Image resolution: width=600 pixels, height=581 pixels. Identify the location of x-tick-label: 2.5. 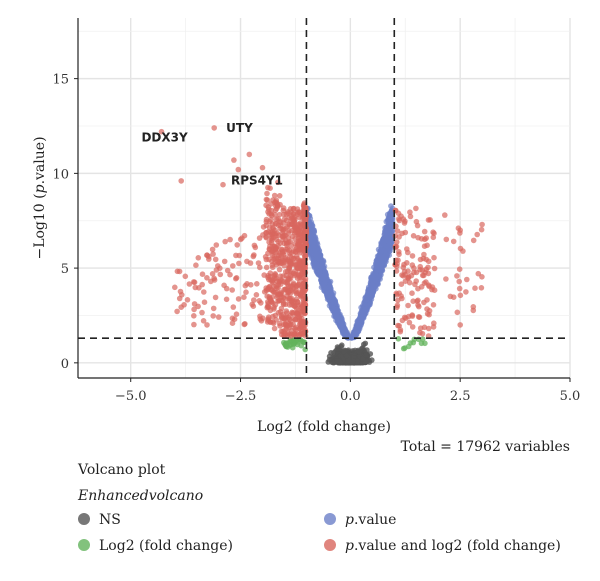
(460, 396).